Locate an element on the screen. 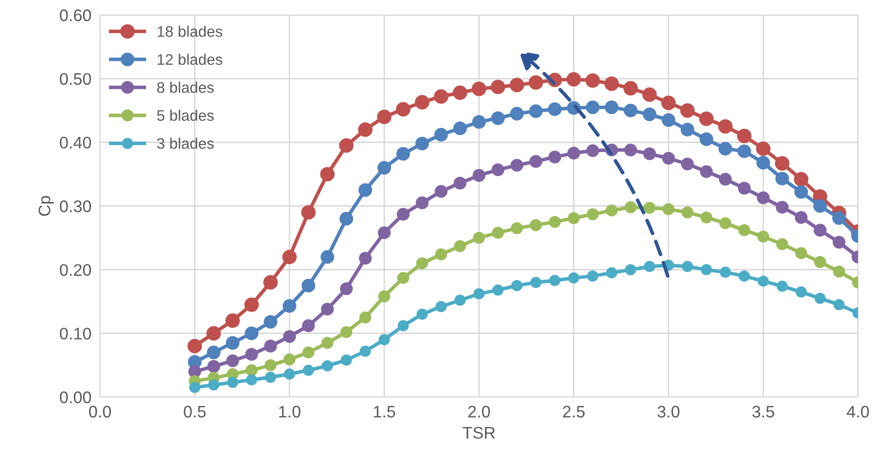 This screenshot has height=466, width=877. y-tick-label: 0.50 is located at coordinates (76, 79).